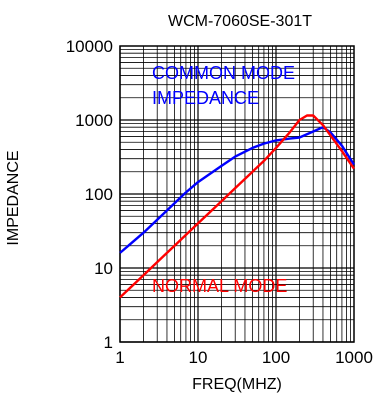 This screenshot has width=379, height=396. Describe the element at coordinates (354, 357) in the screenshot. I see `x-tick-label: 1000` at that location.